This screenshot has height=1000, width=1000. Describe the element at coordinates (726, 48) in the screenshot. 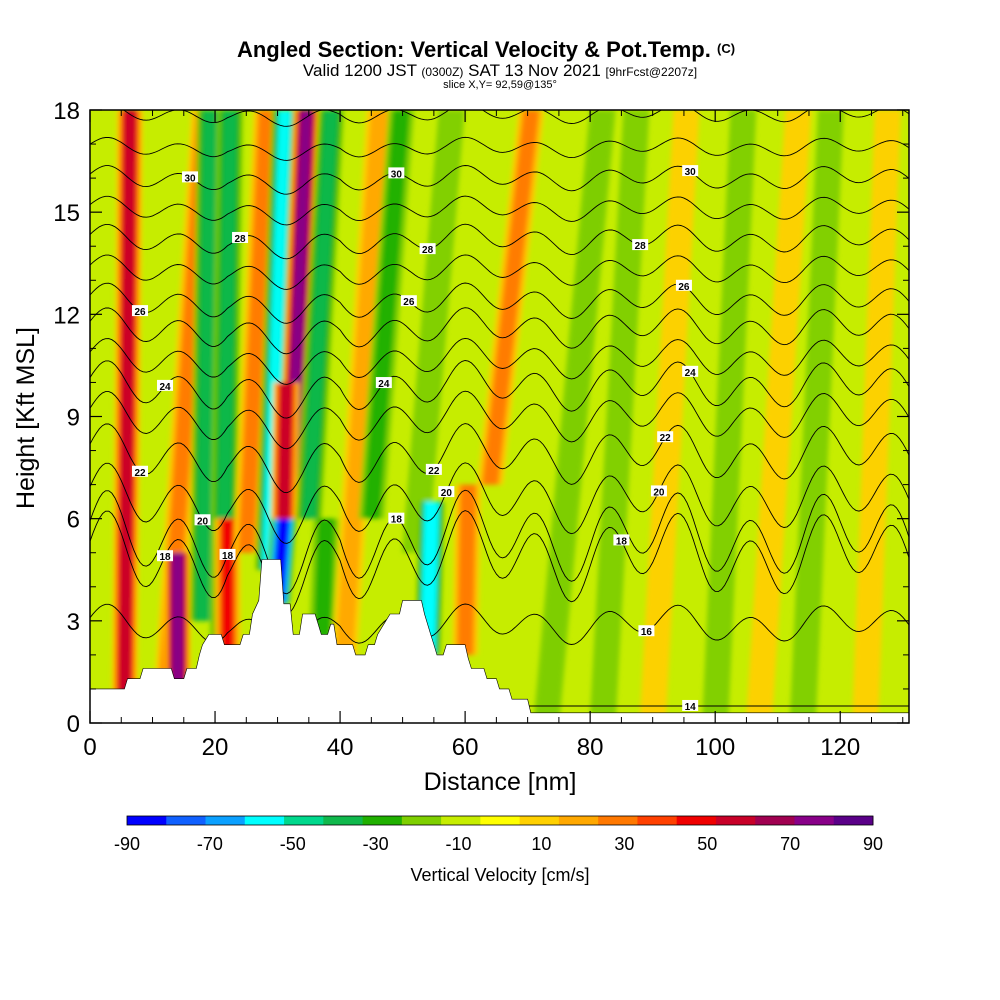

I see `chart-title-suffix: (C)` at that location.